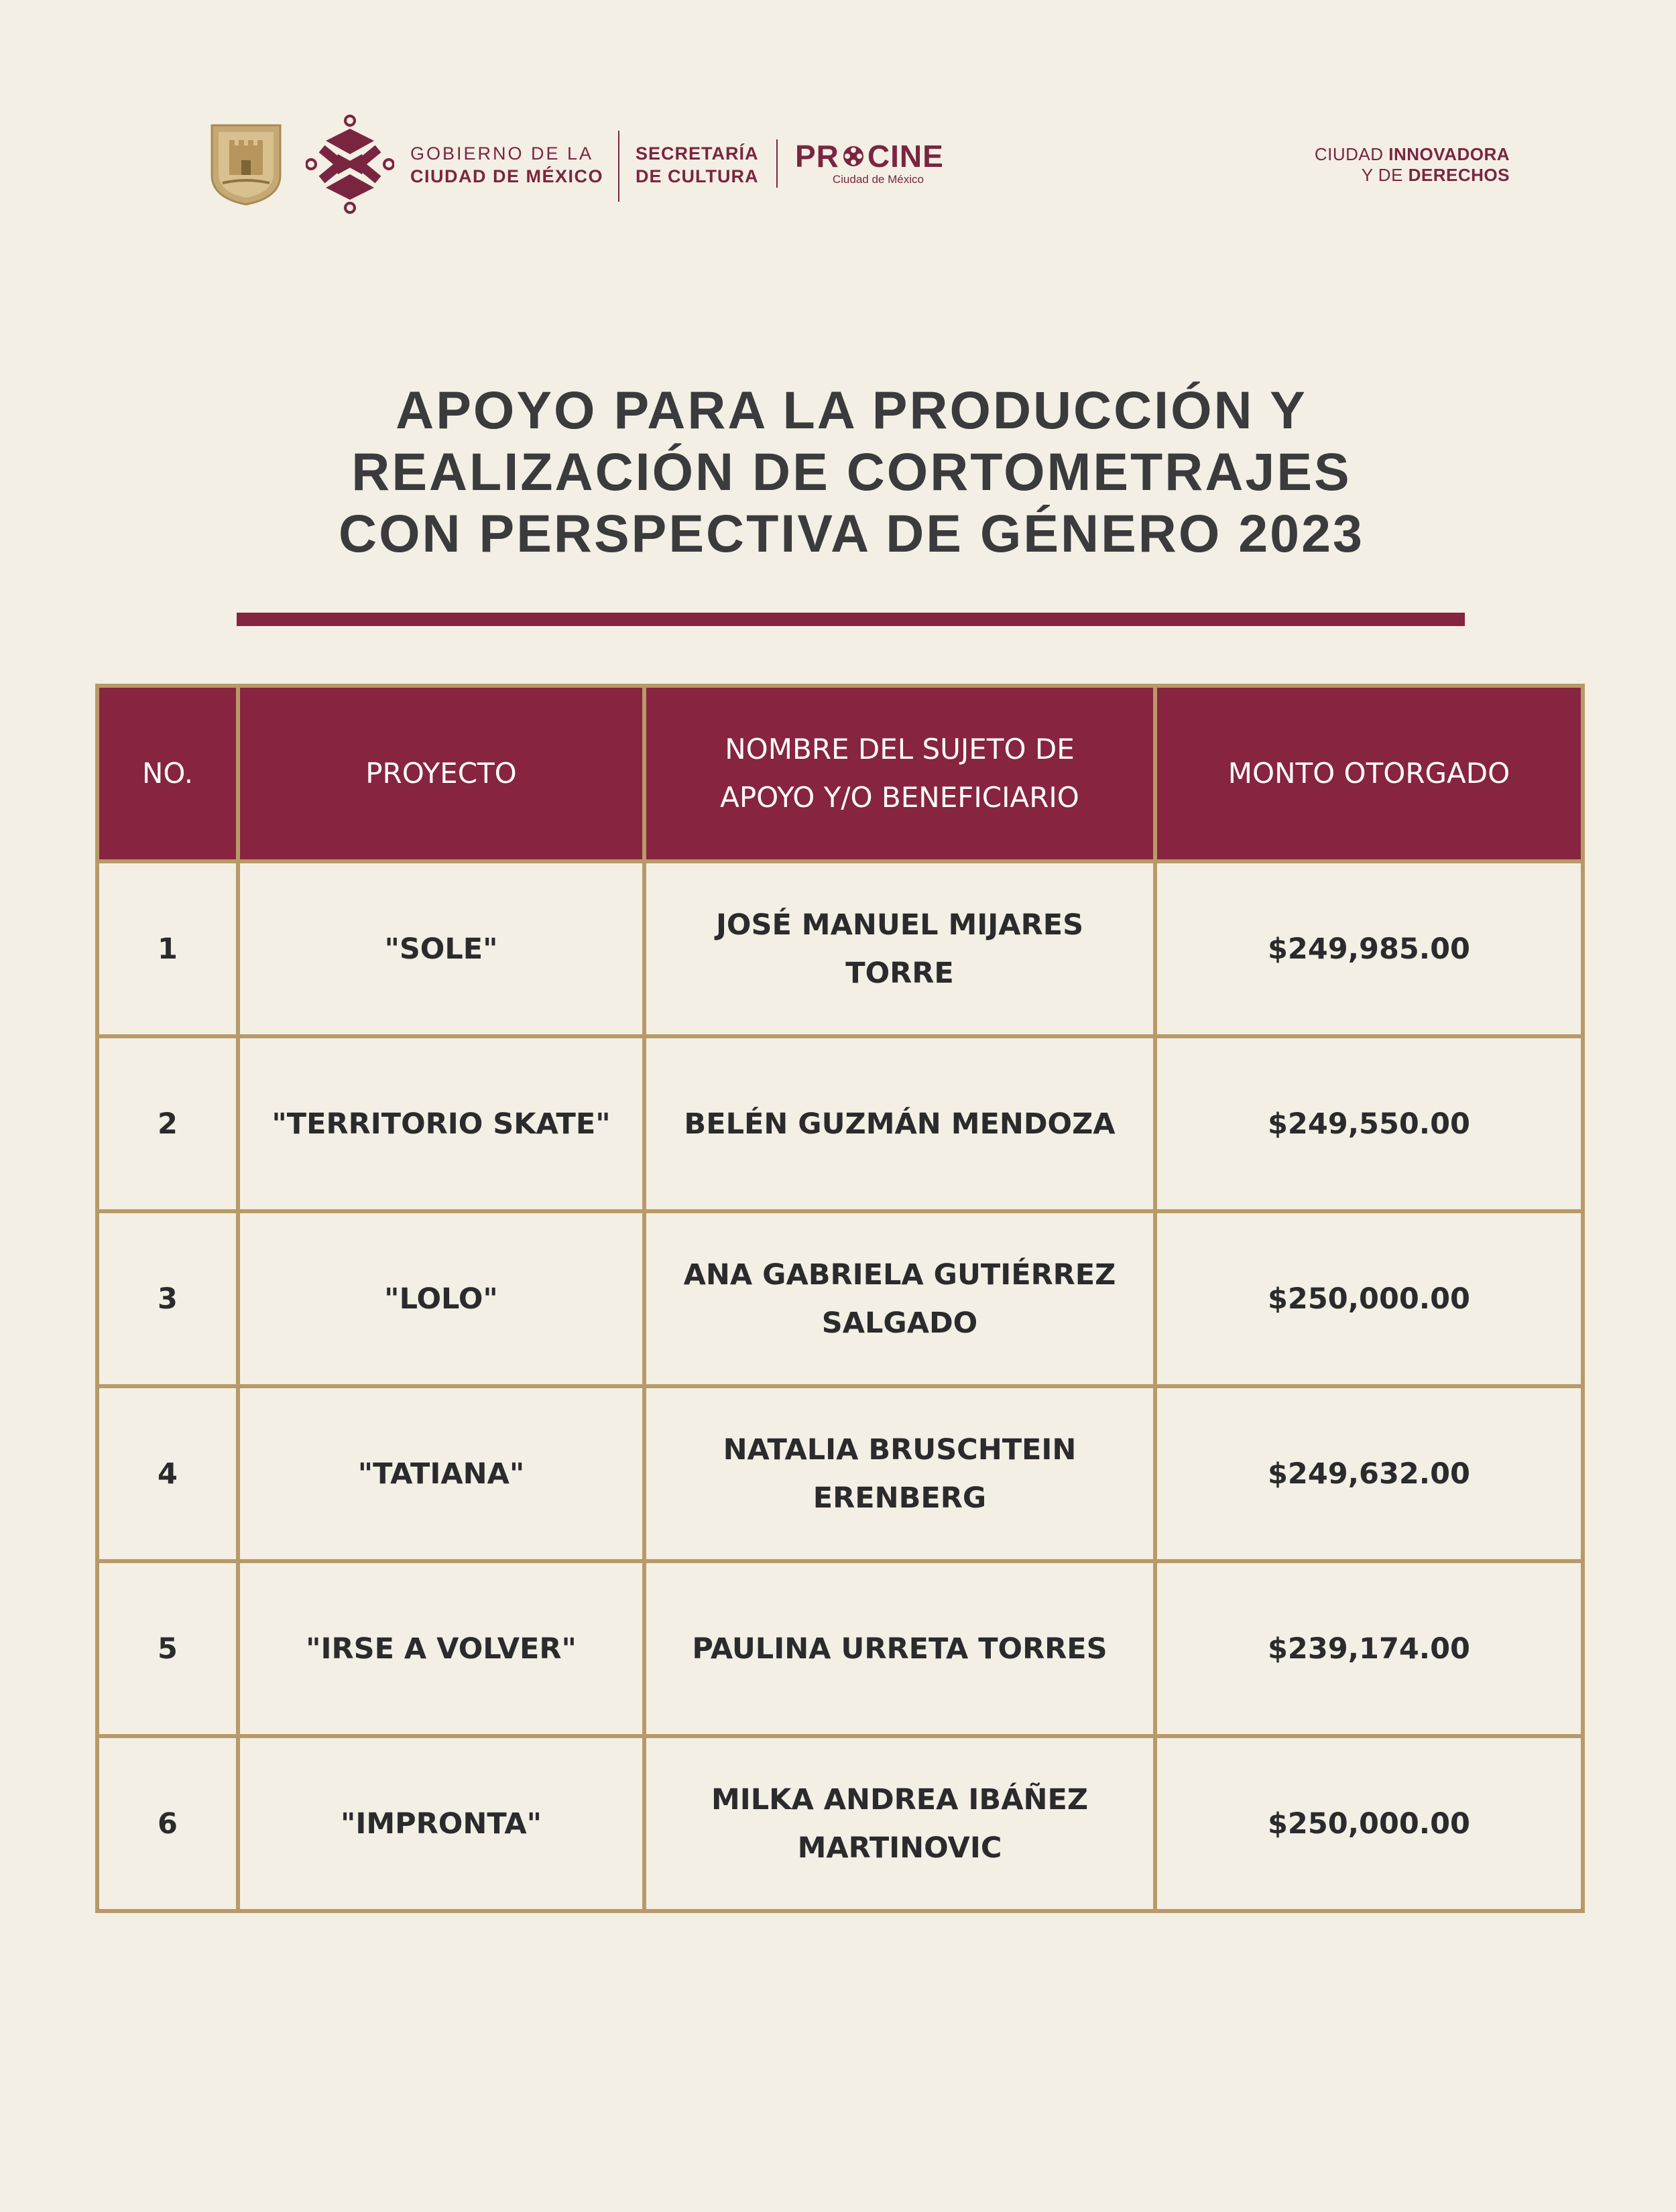  I want to click on sec-line1: SECRETARÍA, so click(697, 153).